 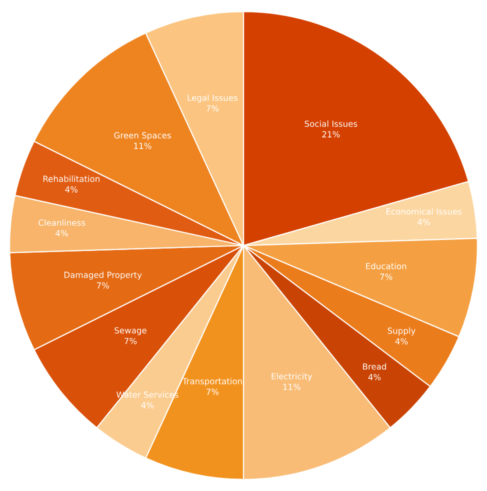 What do you see at coordinates (292, 377) in the screenshot?
I see `slice-label: Electricity` at bounding box center [292, 377].